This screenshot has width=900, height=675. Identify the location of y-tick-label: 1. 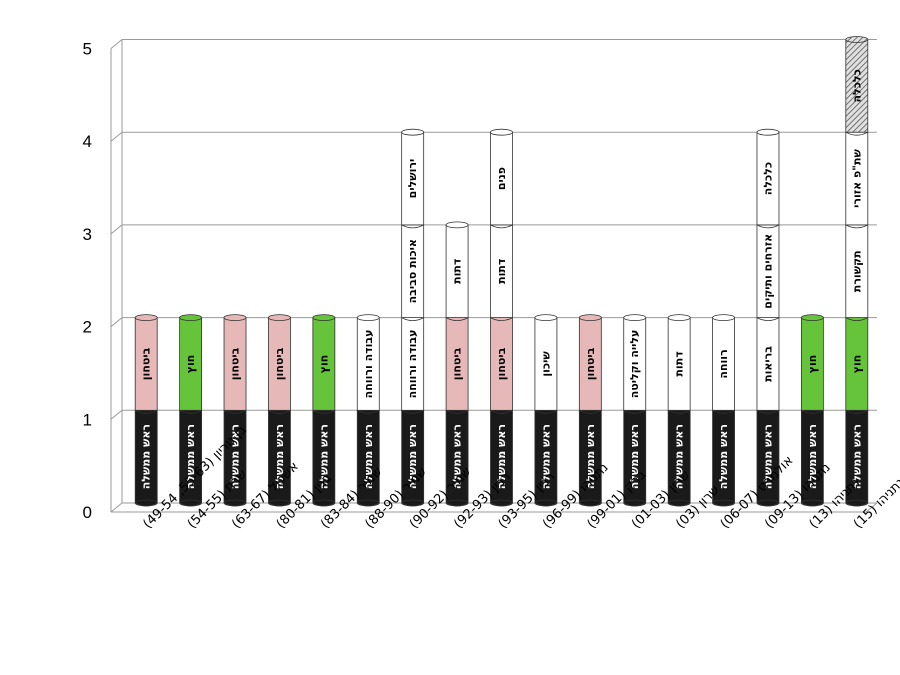
(87, 419).